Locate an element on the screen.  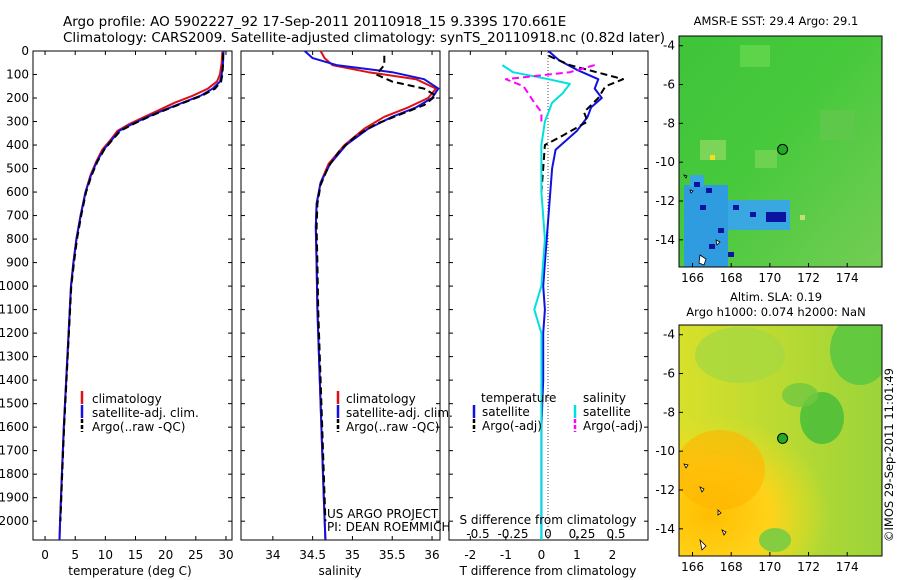
sla-map-frame is located at coordinates (780, 440).